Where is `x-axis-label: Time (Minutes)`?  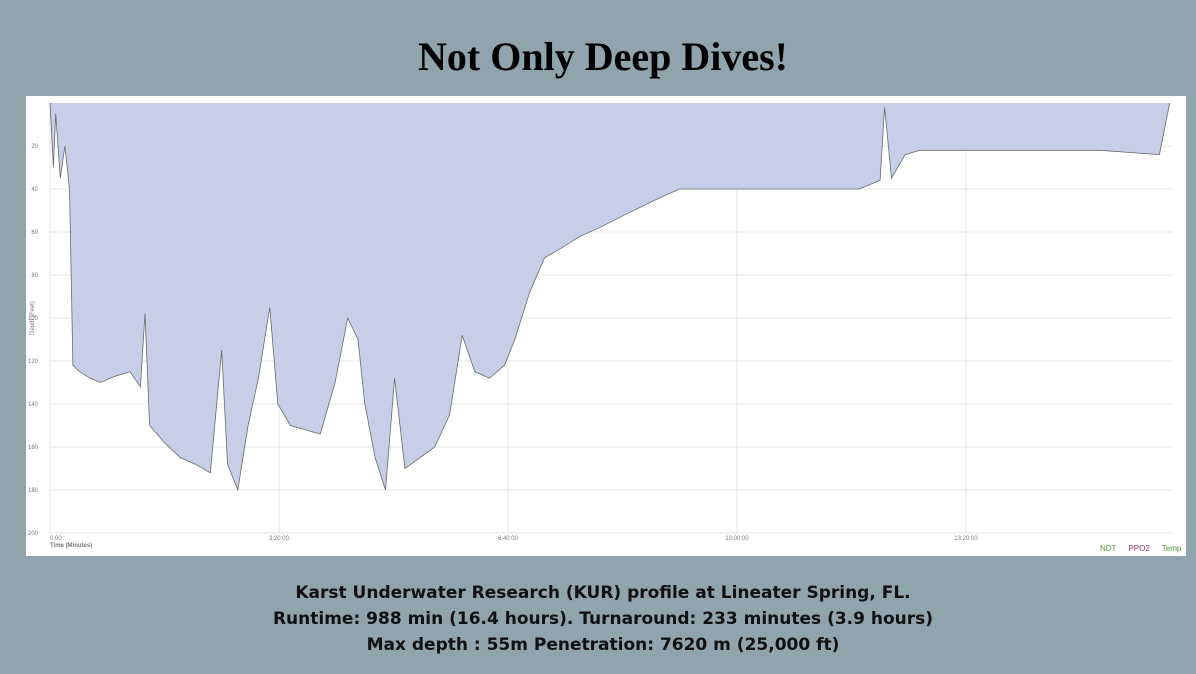 x-axis-label: Time (Minutes) is located at coordinates (71, 546).